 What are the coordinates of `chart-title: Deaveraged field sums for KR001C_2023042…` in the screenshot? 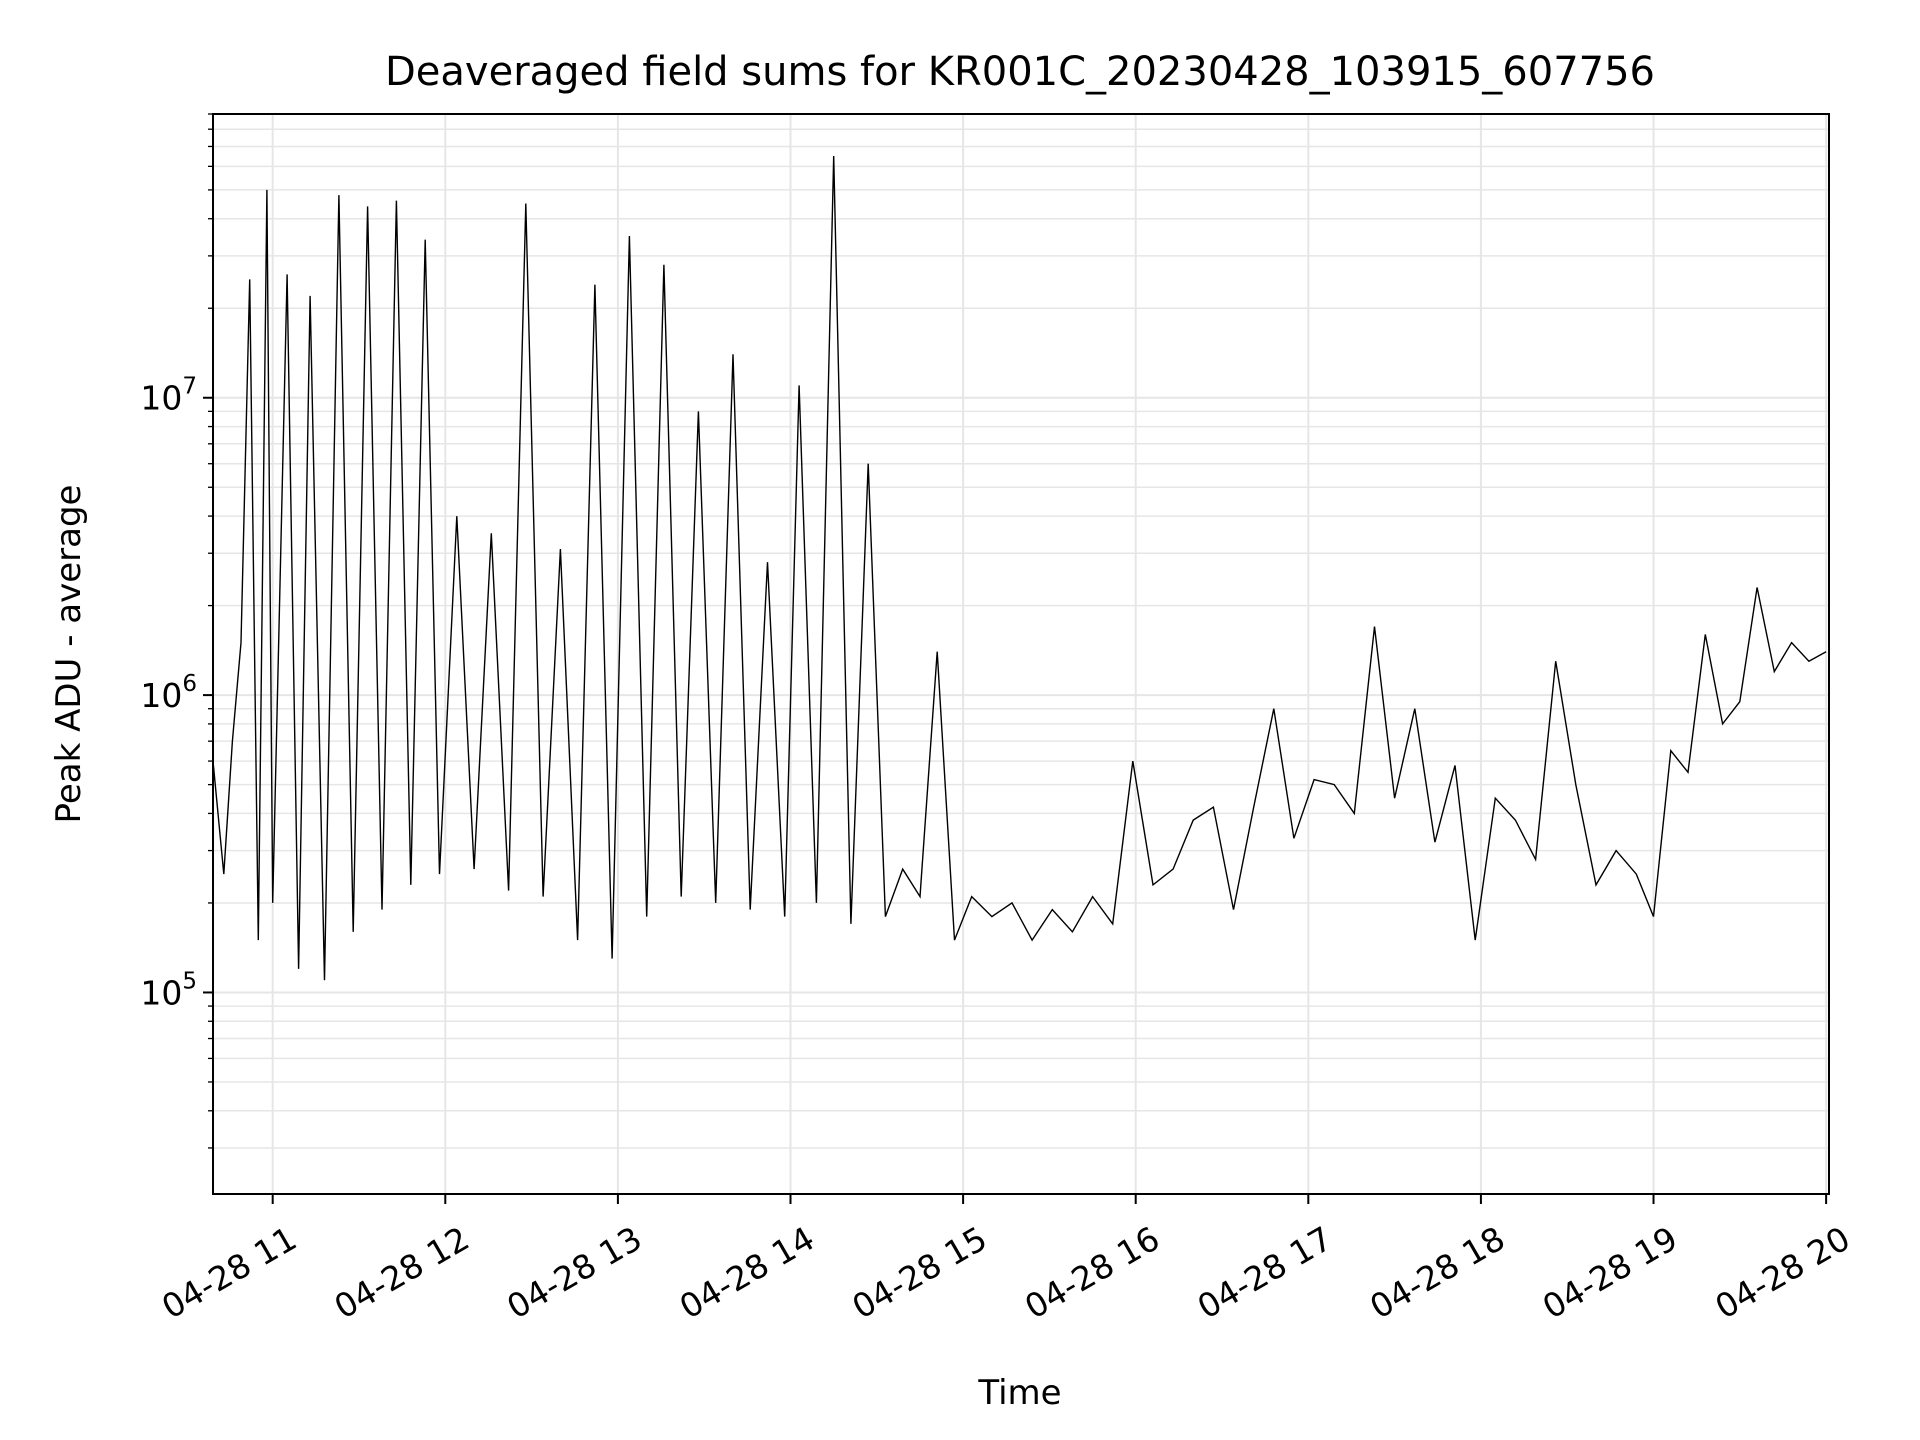 It's located at (1020, 72).